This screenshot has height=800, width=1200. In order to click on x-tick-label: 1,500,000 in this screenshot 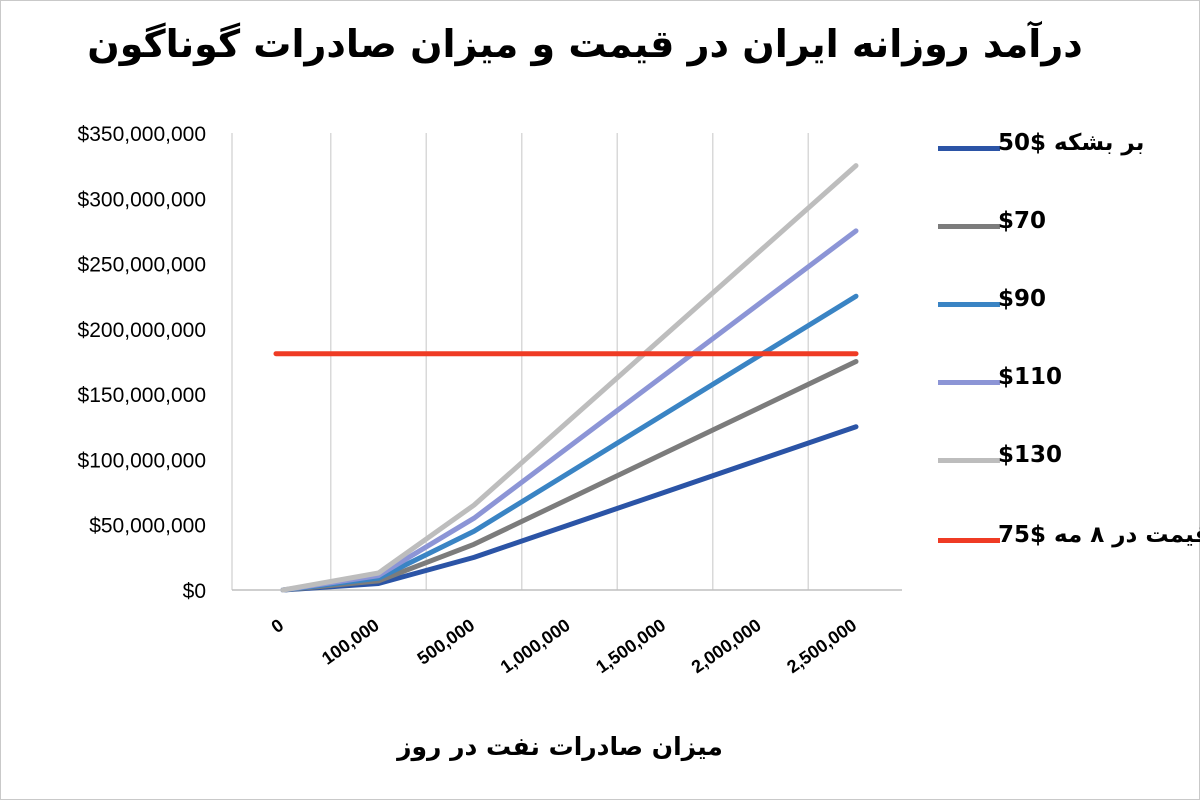, I will do `click(630, 646)`.